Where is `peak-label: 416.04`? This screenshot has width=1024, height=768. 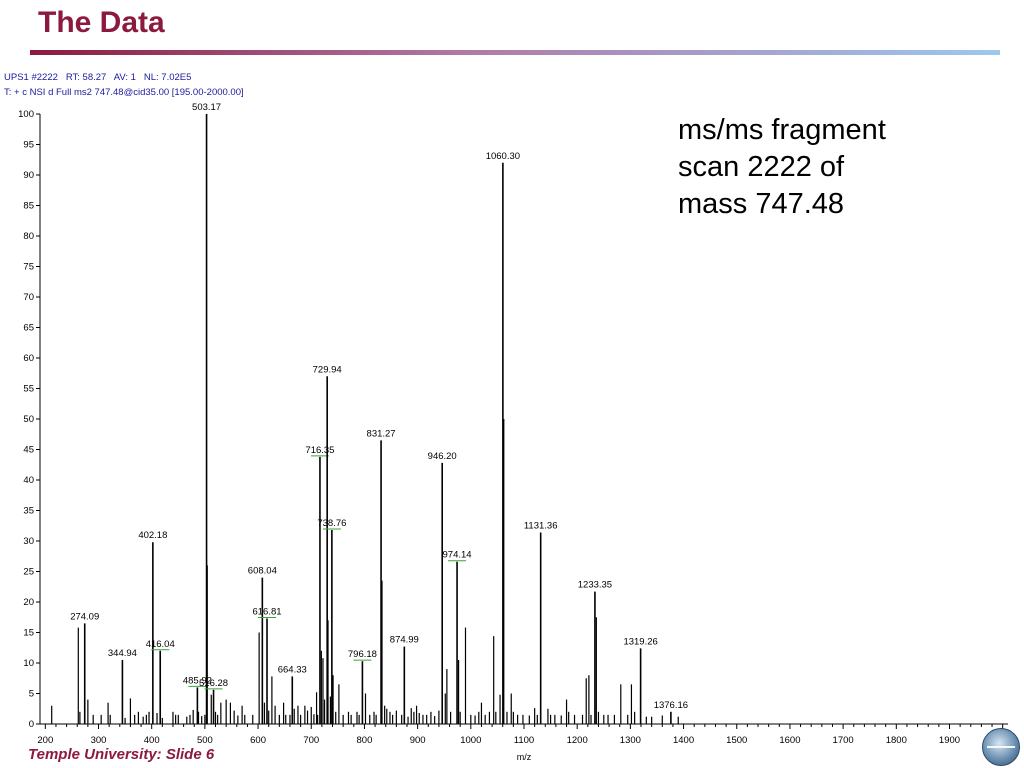
peak-label: 416.04 is located at coordinates (160, 644).